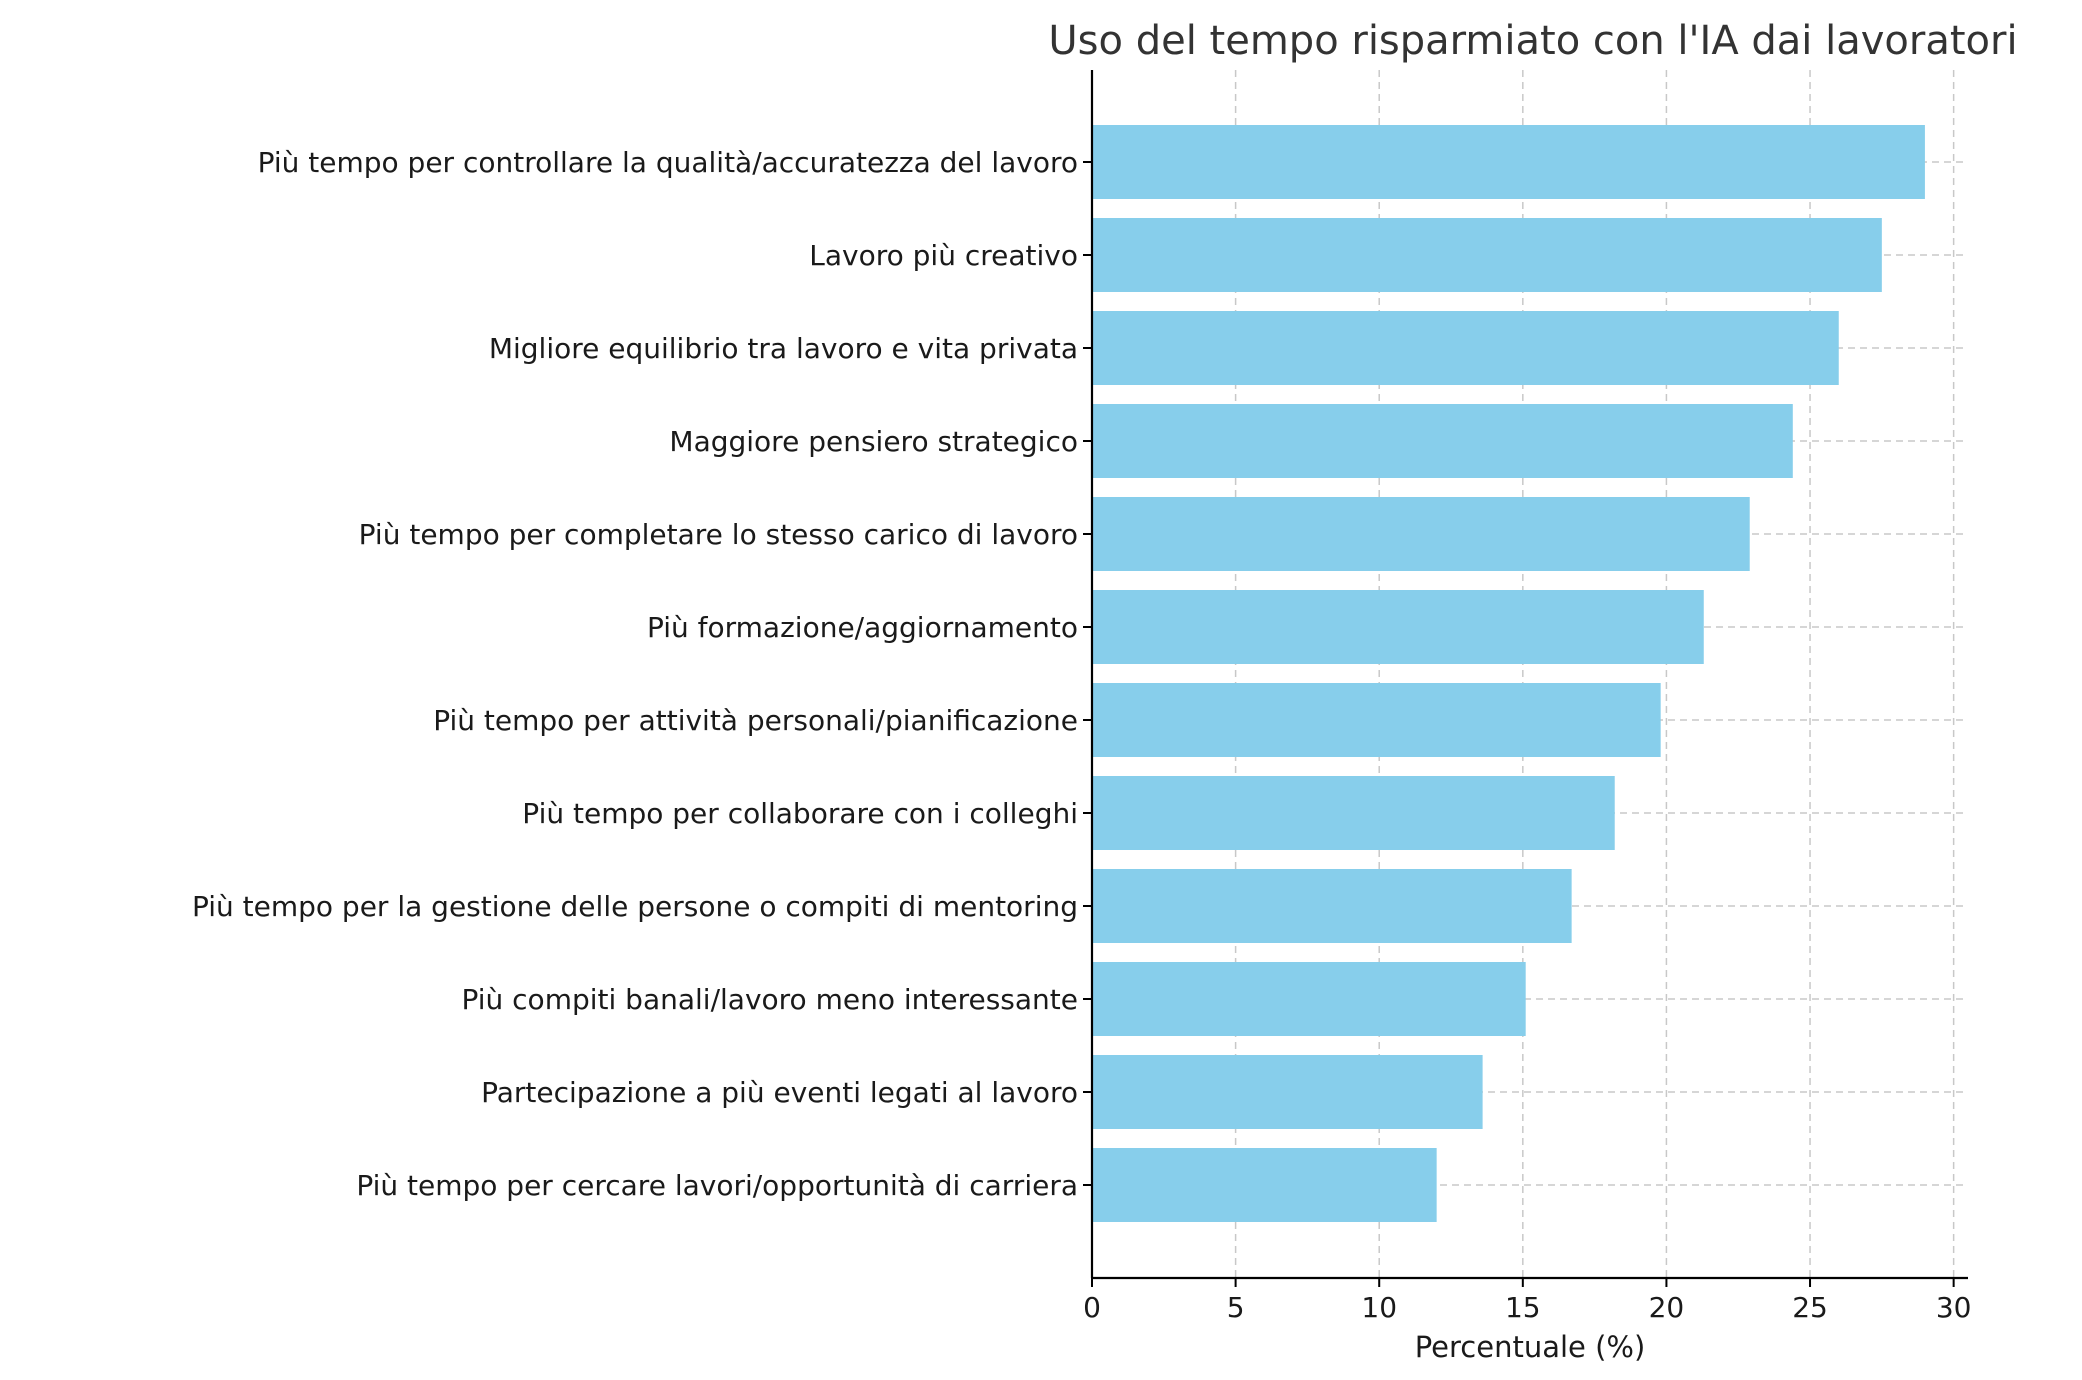  What do you see at coordinates (943, 255) in the screenshot?
I see `y-tick-label: Lavoro più creativo` at bounding box center [943, 255].